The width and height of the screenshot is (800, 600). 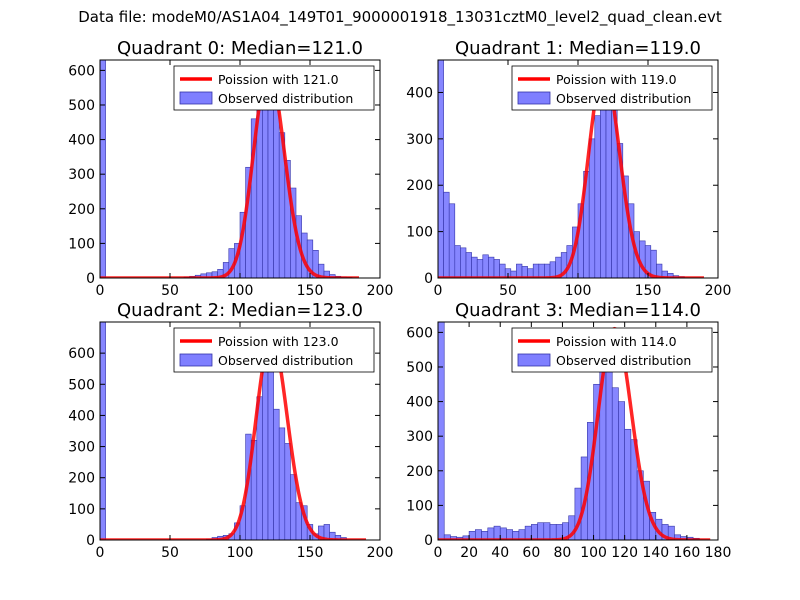 I want to click on legend-fit-label: Poission with 119.0, so click(x=616, y=79).